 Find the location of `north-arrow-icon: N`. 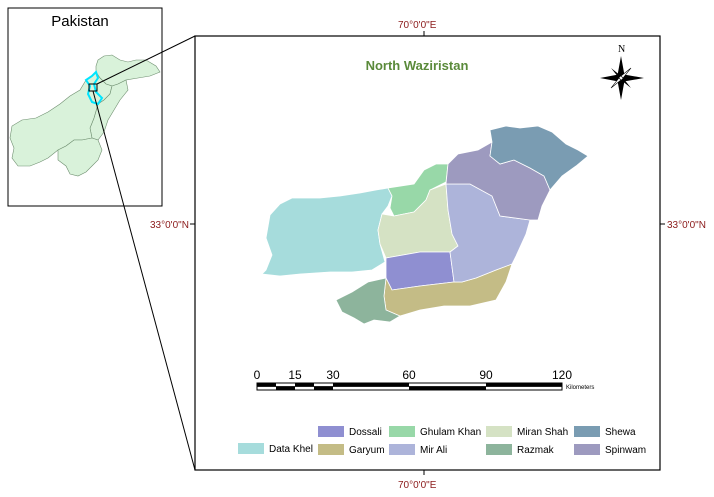

north-arrow-icon: N is located at coordinates (622, 72).